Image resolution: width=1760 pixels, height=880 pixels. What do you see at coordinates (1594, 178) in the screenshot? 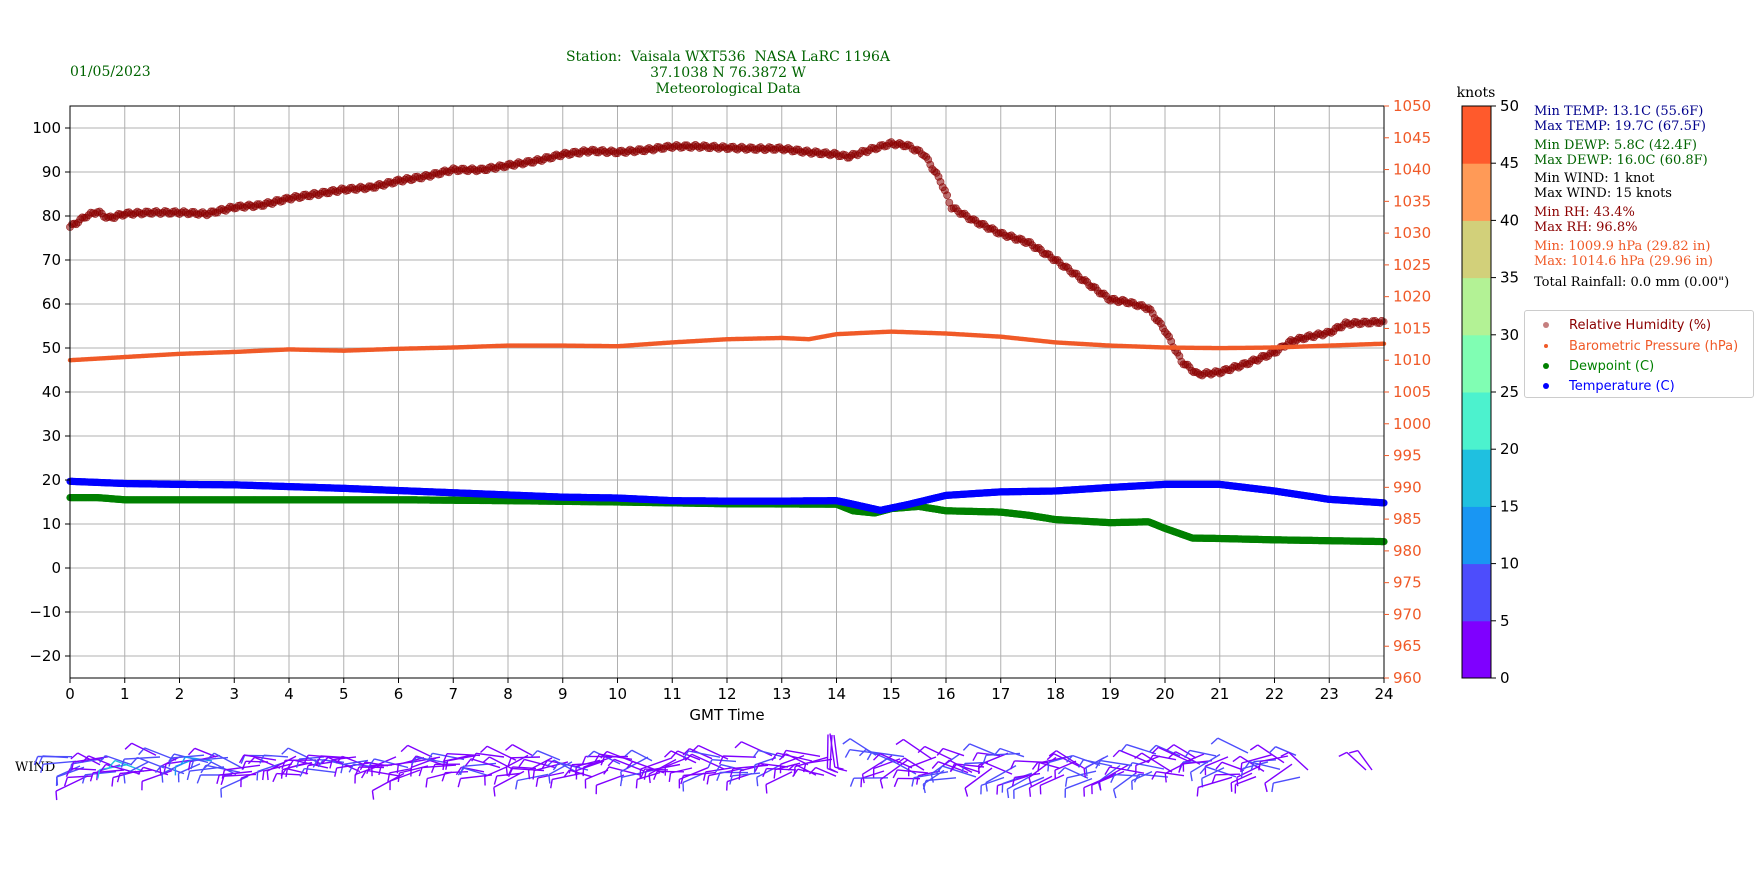
I see `min-wind-stat: Min WIND: 1 knot` at bounding box center [1594, 178].